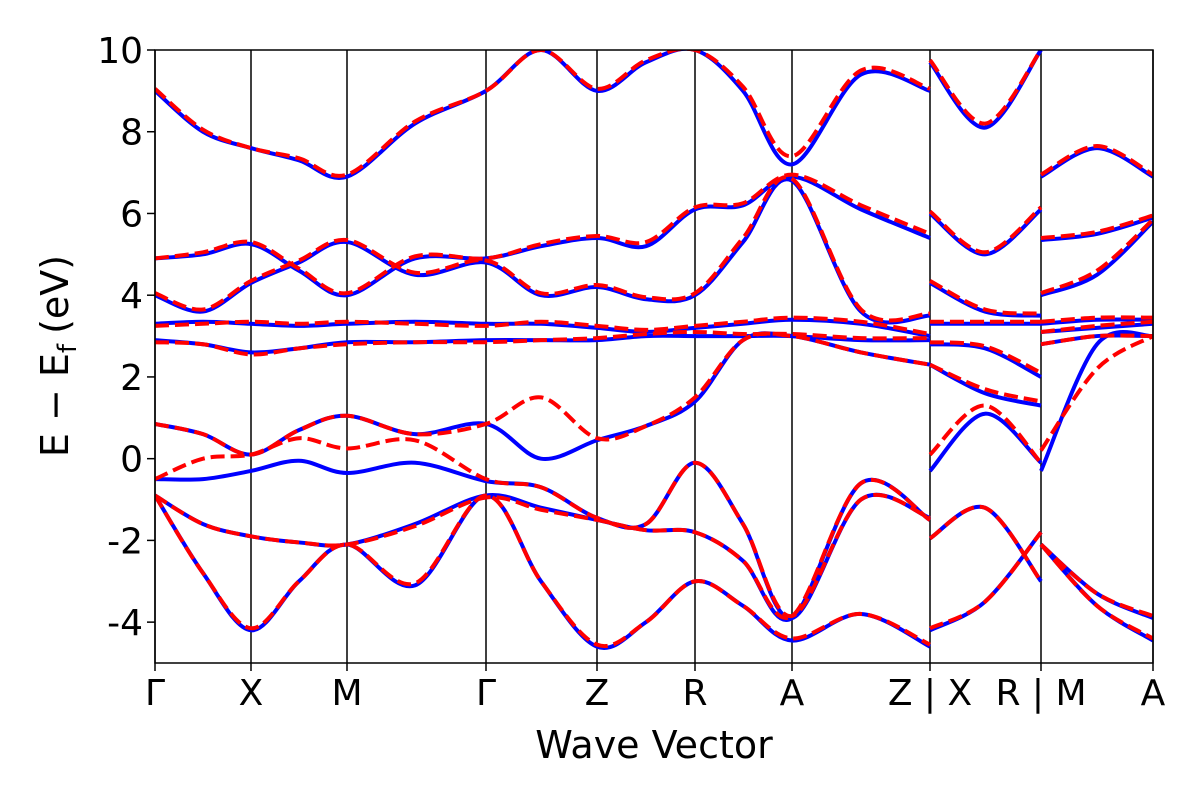  I want to click on y-tick-label: 2, so click(131, 378).